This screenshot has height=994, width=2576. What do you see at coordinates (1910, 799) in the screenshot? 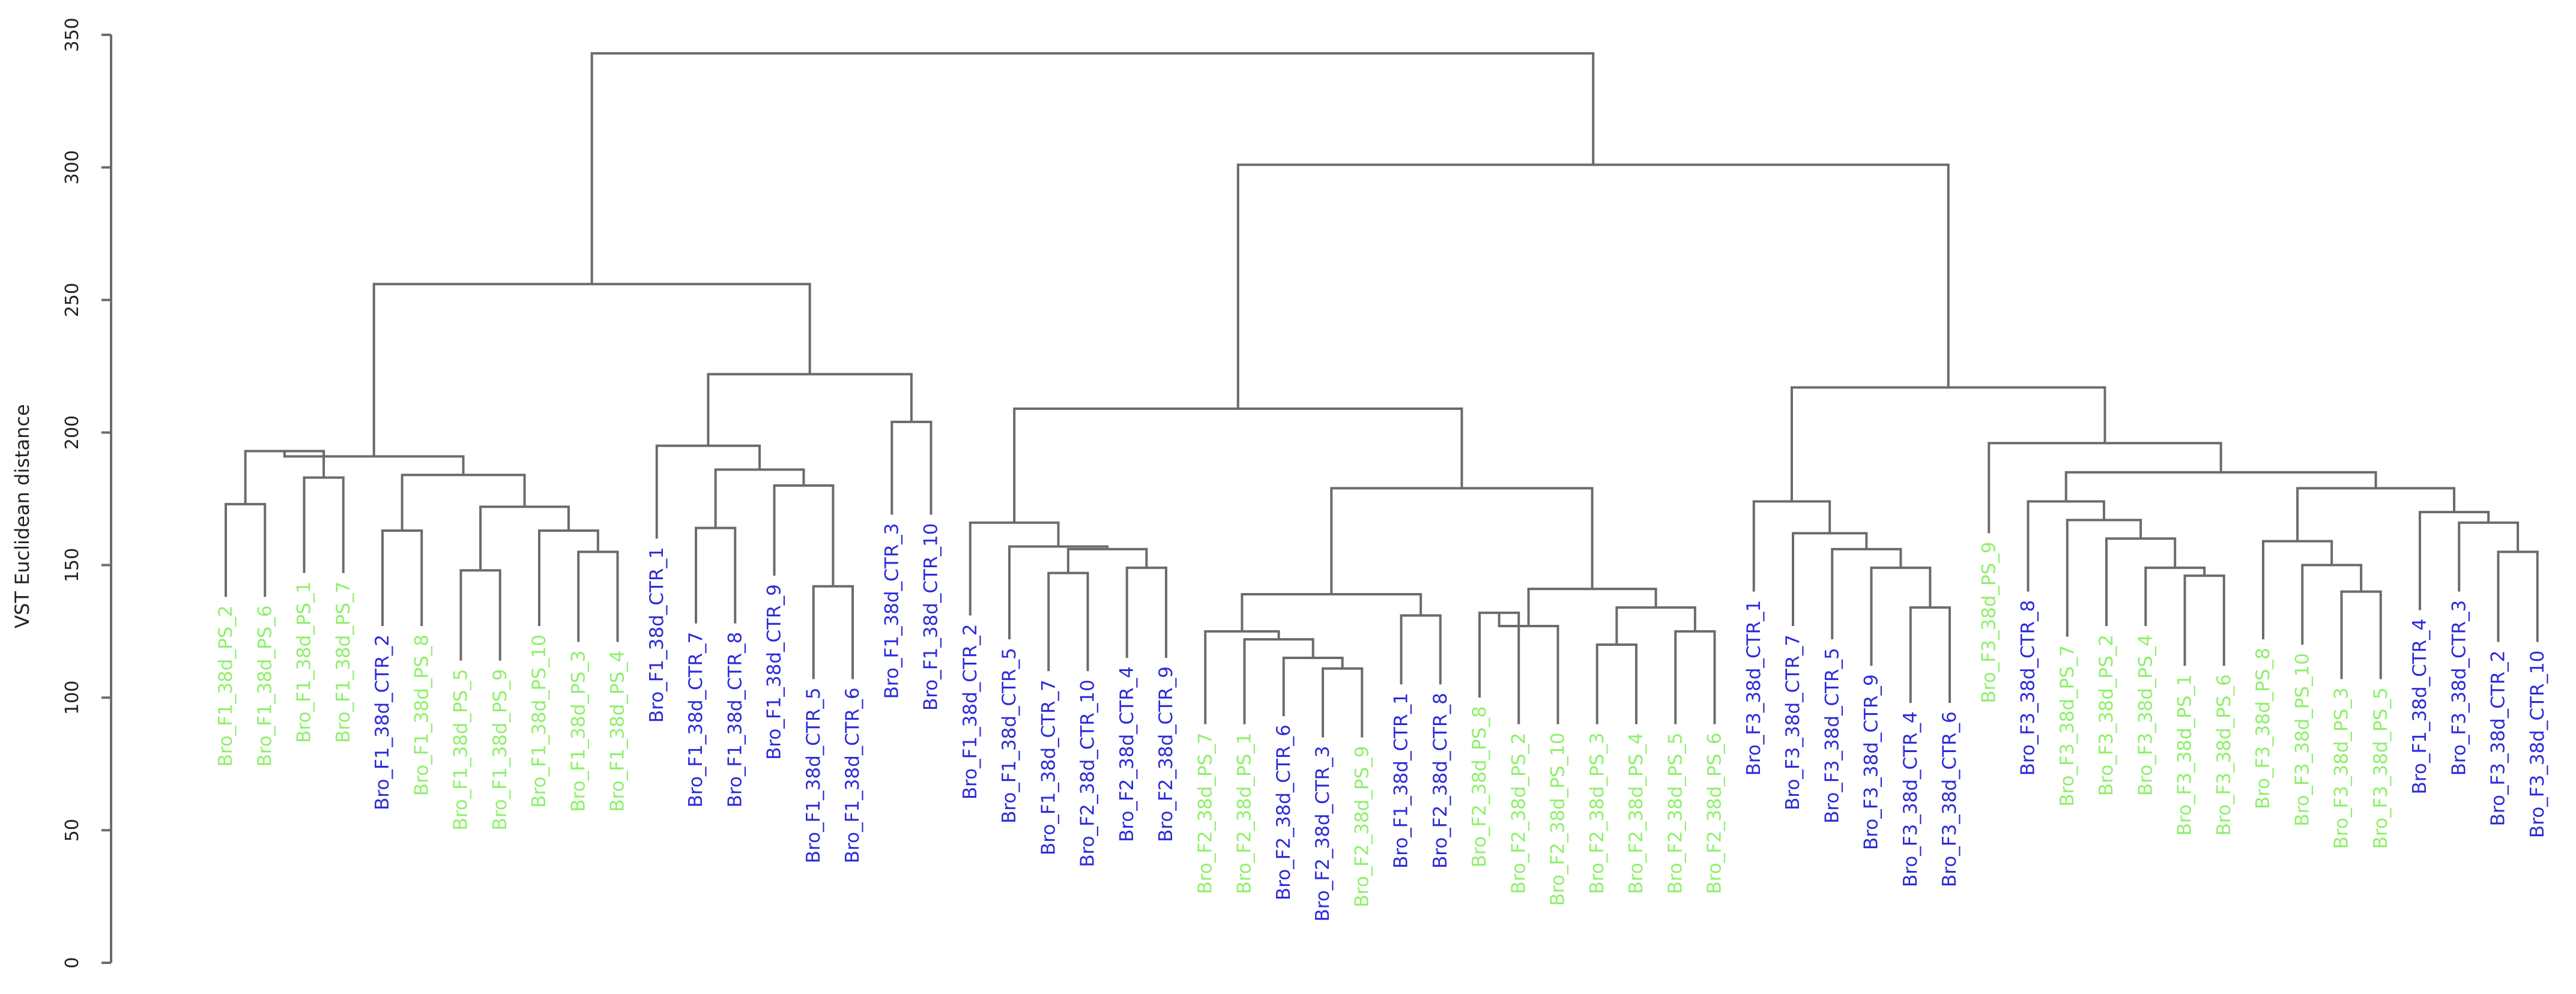
I see `leaf-label: Bro_F3_38d_CTR_4` at bounding box center [1910, 799].